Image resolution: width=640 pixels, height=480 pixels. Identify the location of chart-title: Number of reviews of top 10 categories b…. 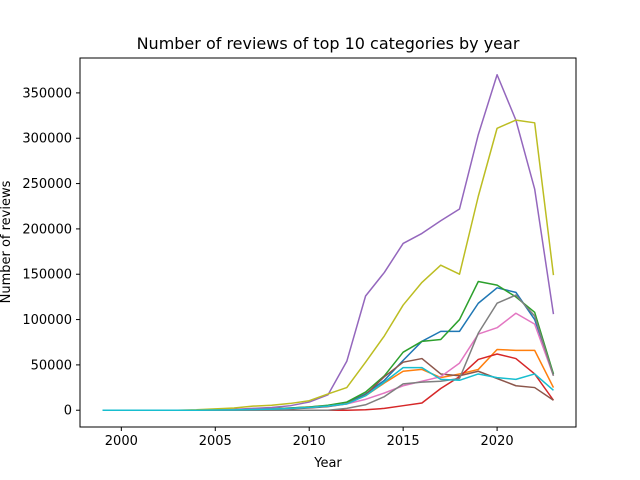
(328, 43).